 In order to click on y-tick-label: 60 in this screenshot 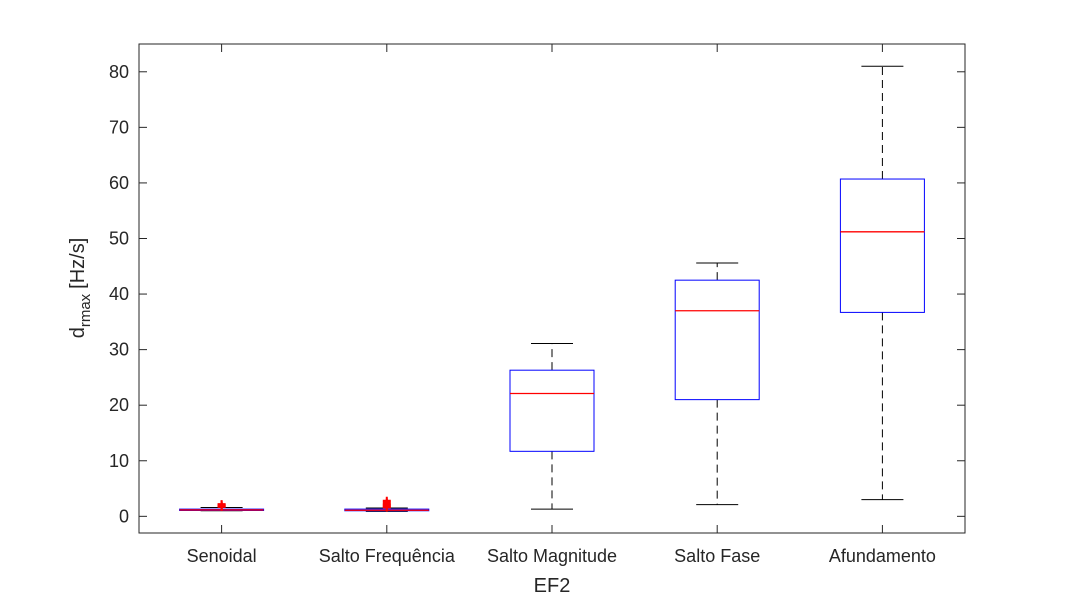, I will do `click(119, 183)`.